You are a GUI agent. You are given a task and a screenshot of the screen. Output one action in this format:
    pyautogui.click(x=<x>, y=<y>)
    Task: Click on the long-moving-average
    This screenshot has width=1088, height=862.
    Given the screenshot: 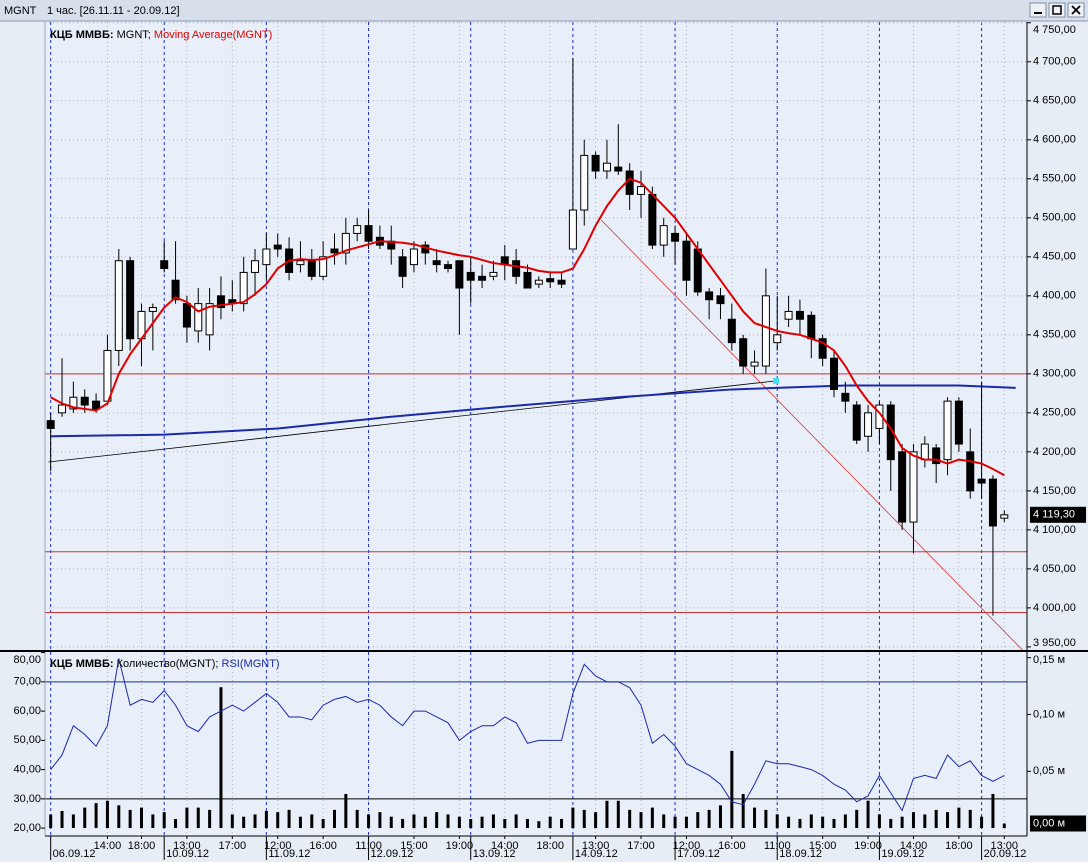 What is the action you would take?
    pyautogui.click(x=533, y=411)
    